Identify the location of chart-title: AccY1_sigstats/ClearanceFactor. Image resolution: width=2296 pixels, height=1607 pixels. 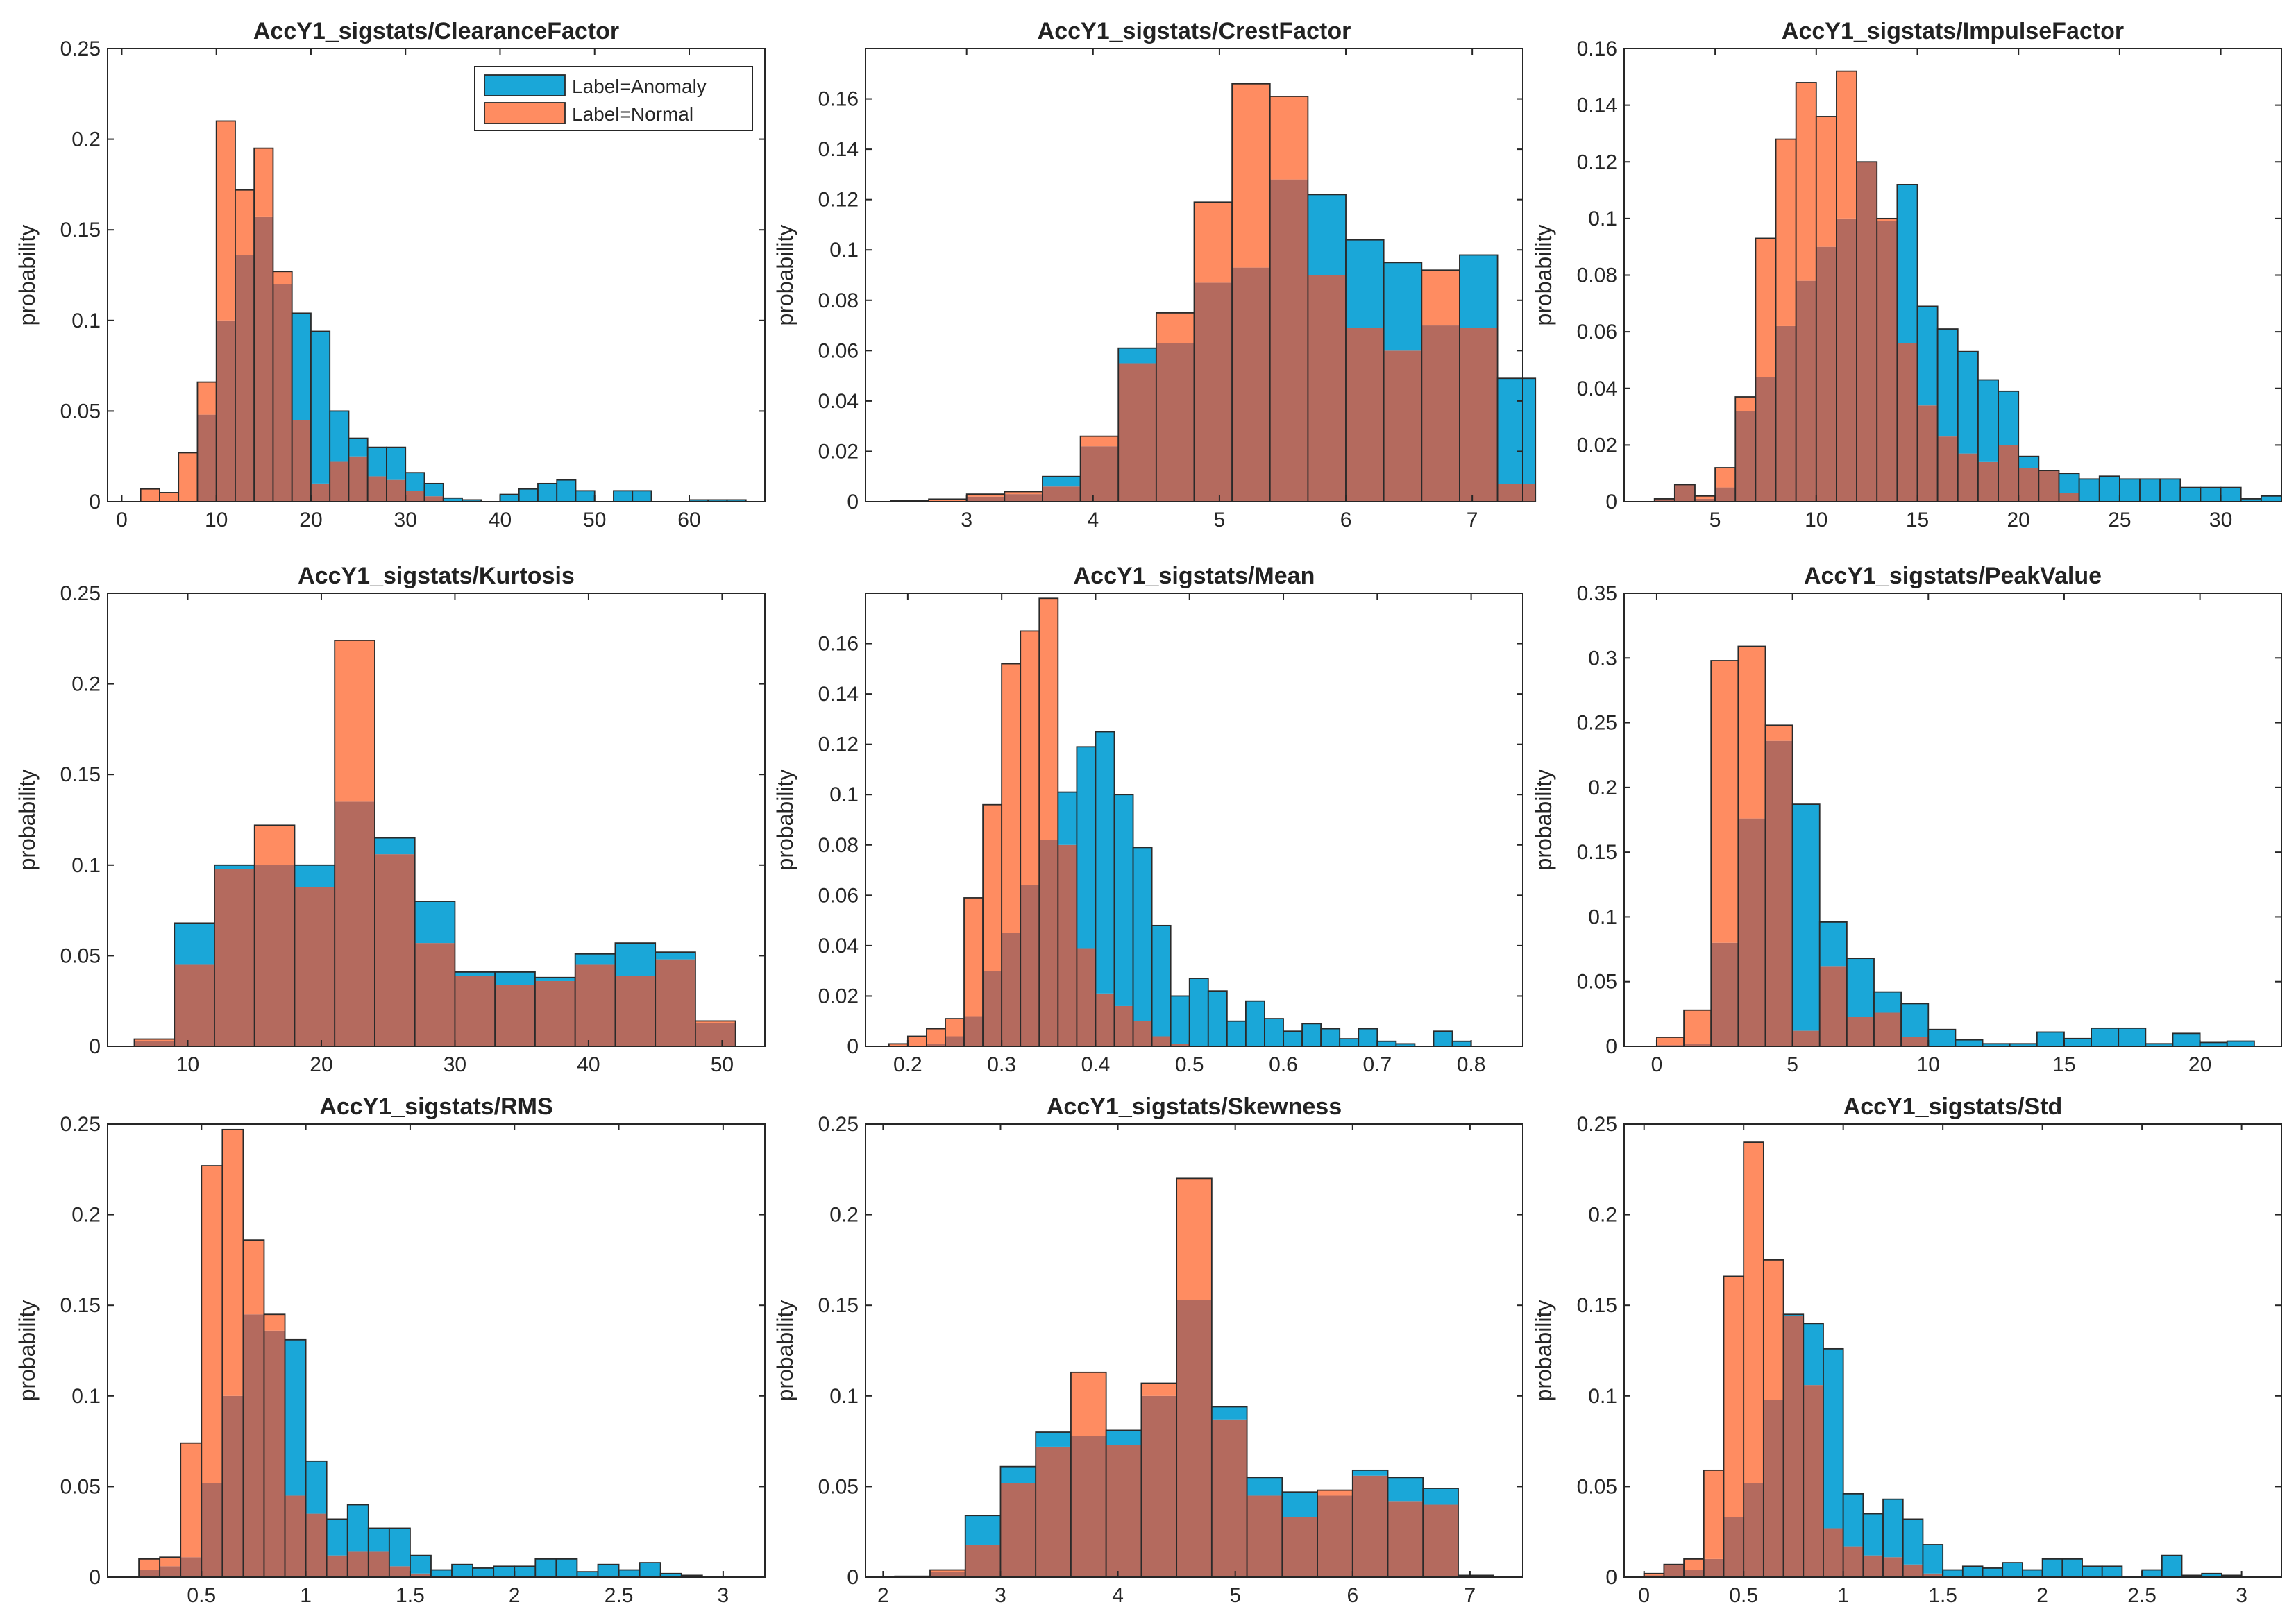
(436, 31).